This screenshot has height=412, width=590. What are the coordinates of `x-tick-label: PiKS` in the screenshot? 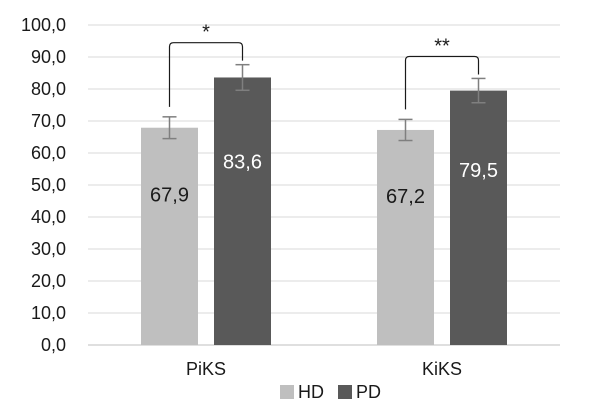 It's located at (206, 369).